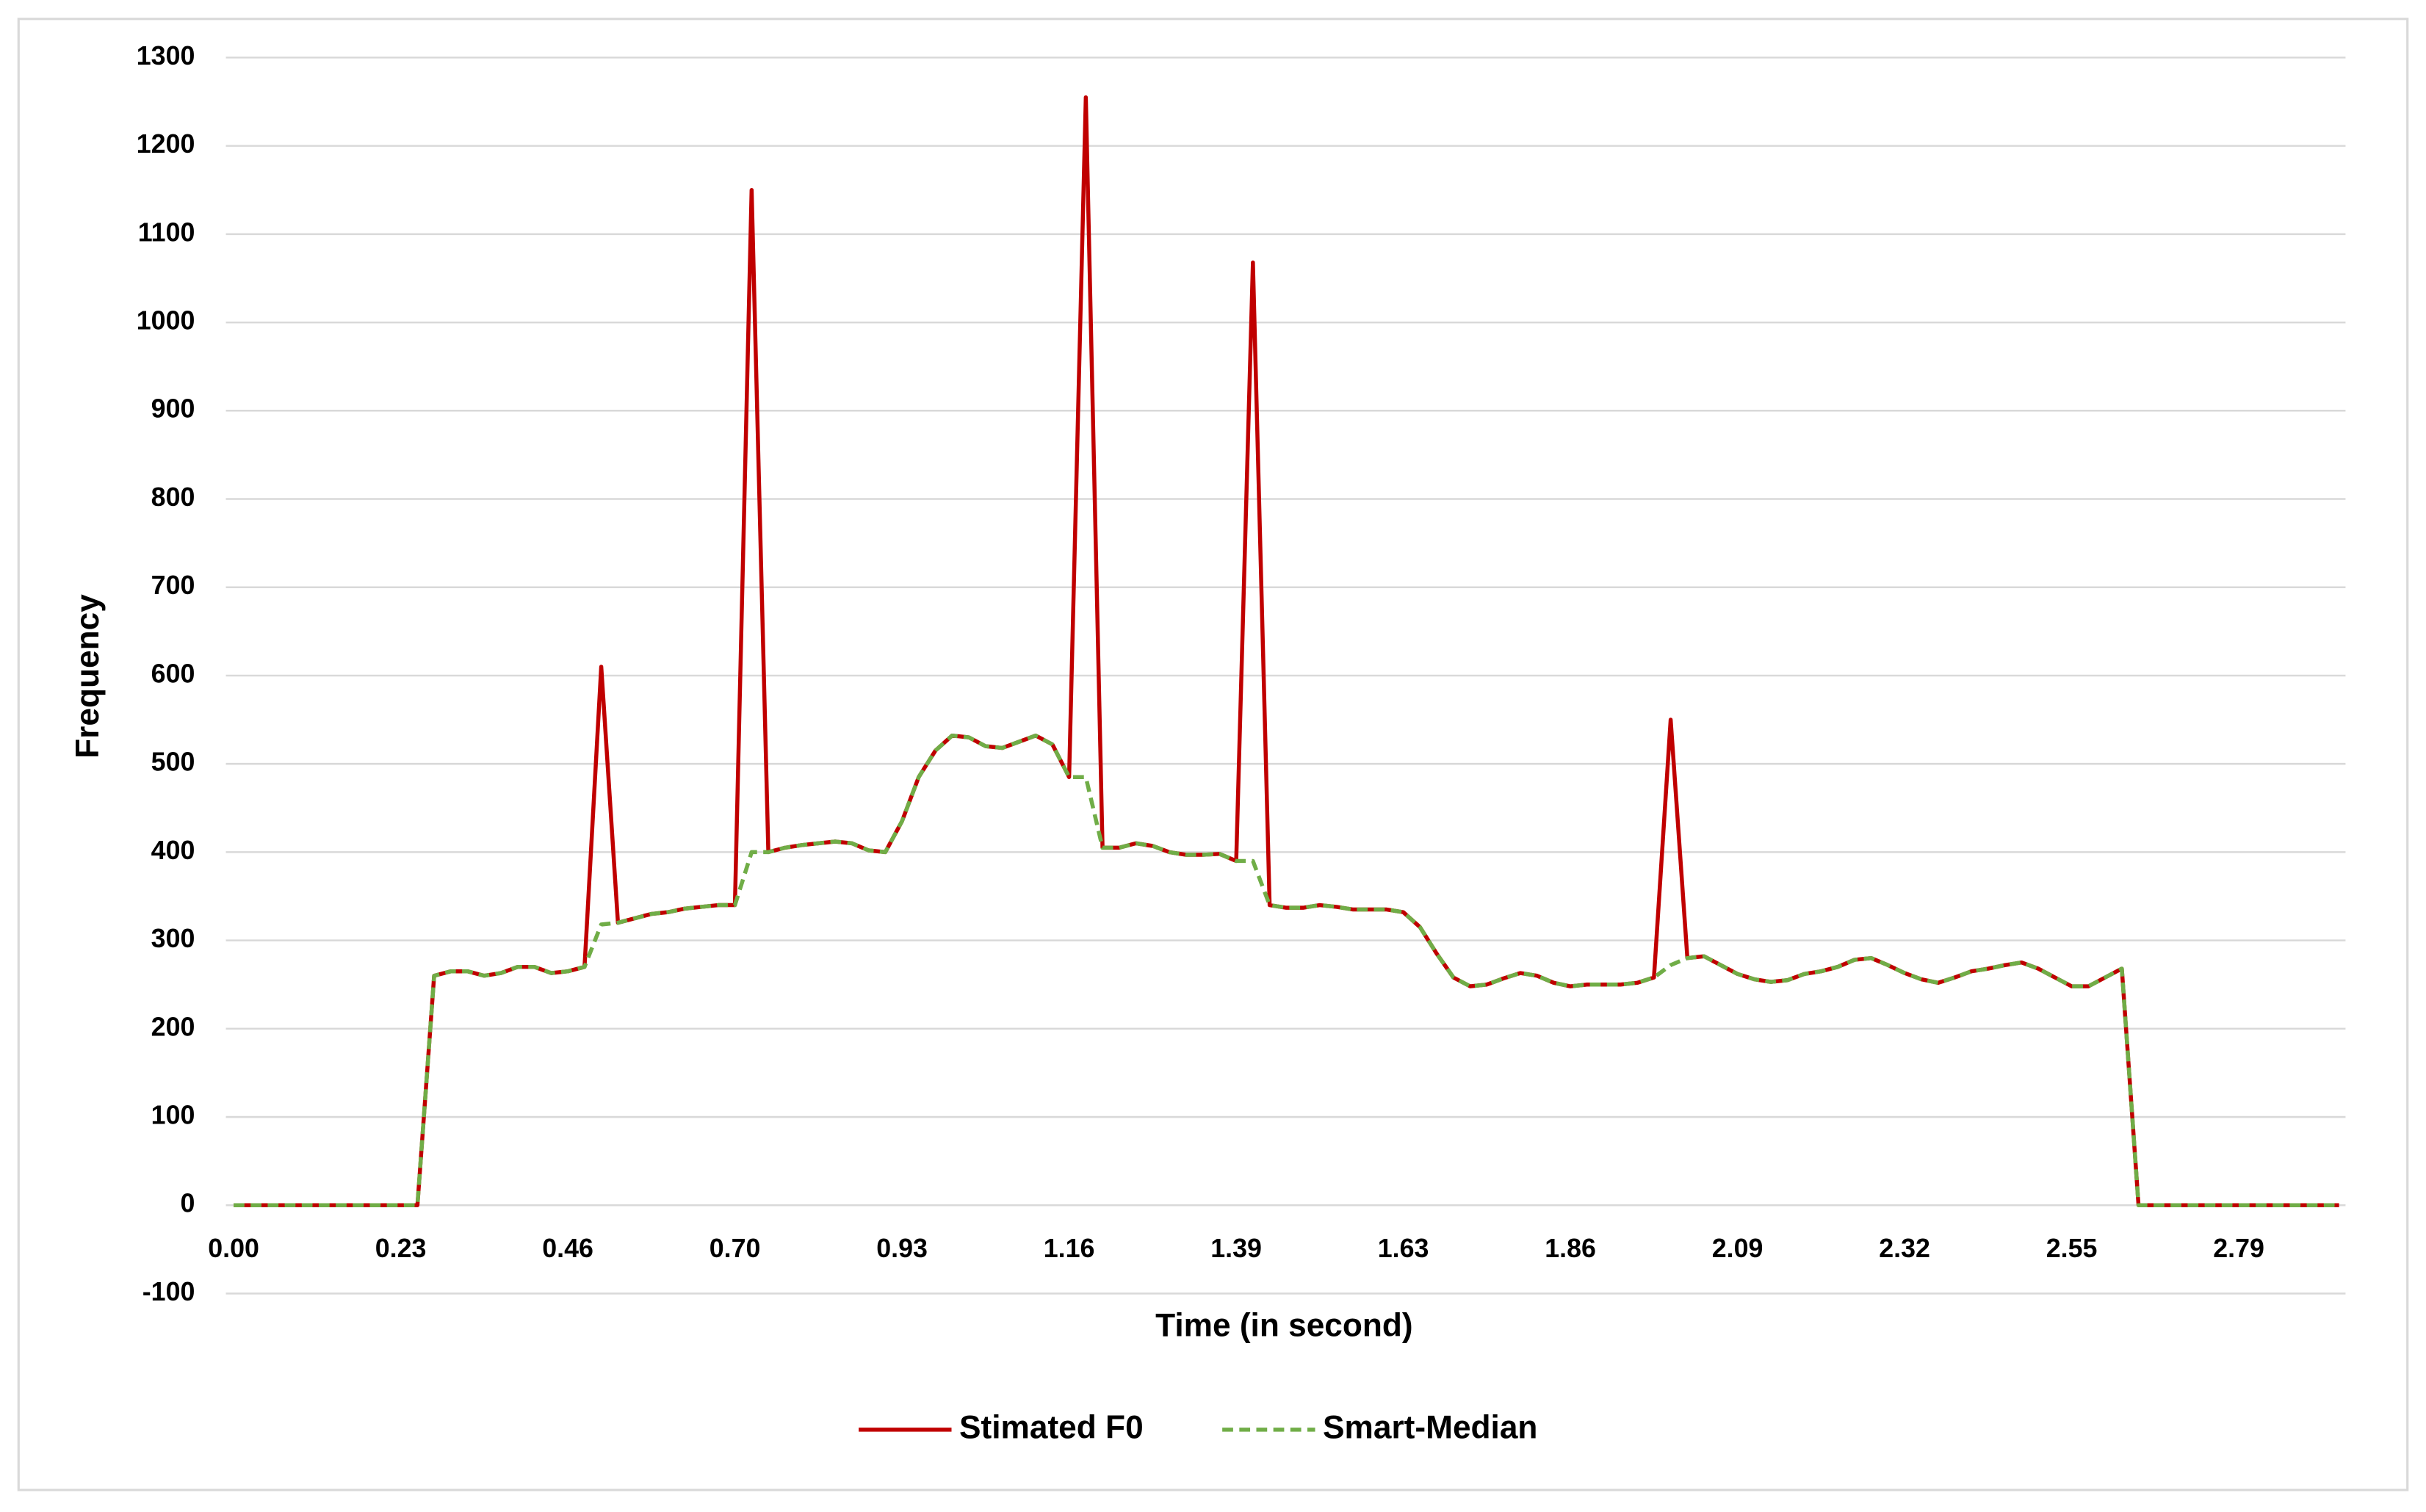 The height and width of the screenshot is (1512, 2426). What do you see at coordinates (173, 674) in the screenshot?
I see `y-tick-label: 600` at bounding box center [173, 674].